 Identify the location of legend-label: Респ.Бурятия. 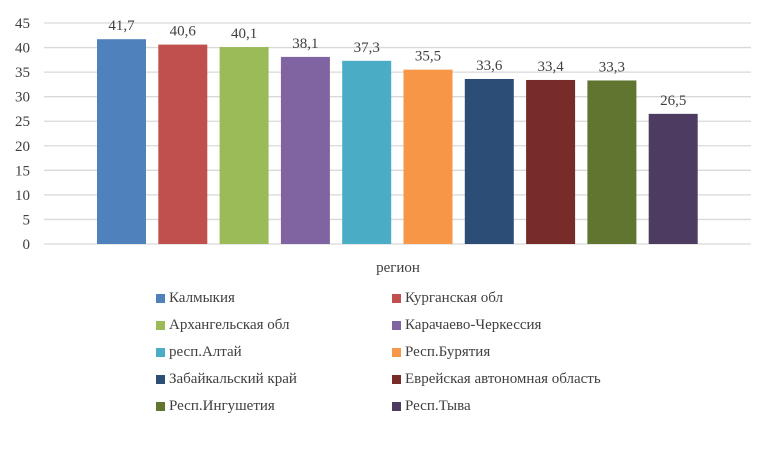
(448, 352).